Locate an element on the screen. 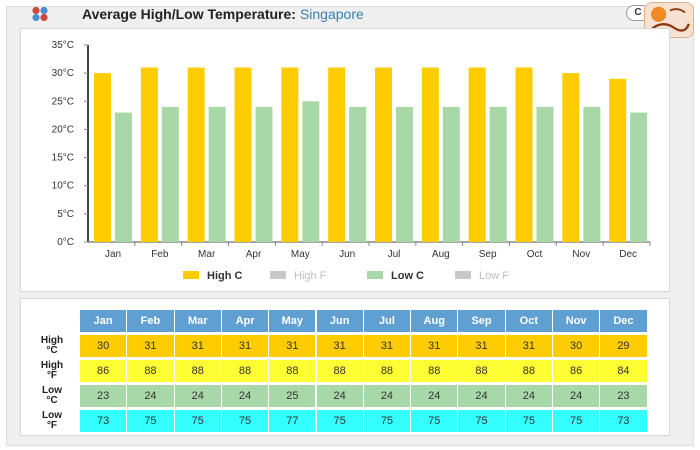  table-header-cell: Sep is located at coordinates (482, 321).